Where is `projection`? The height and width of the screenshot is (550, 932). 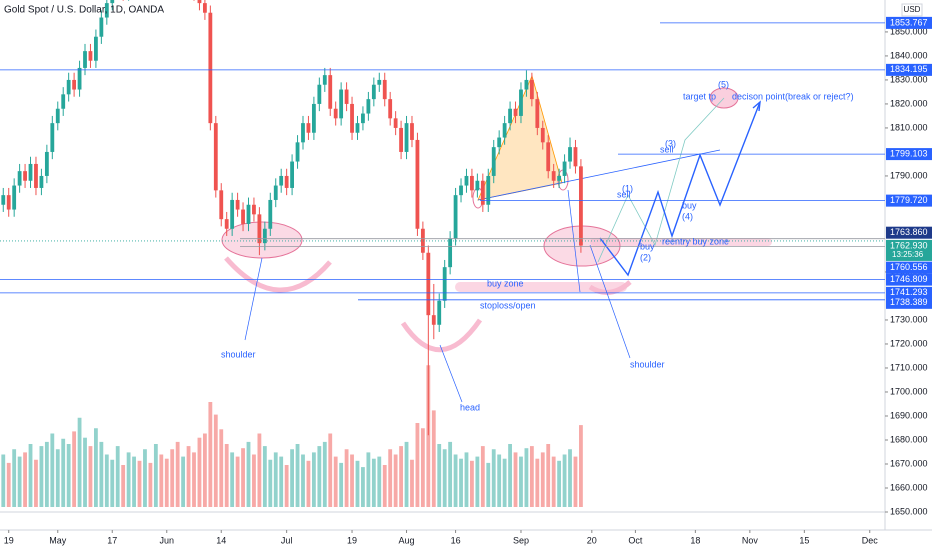 projection is located at coordinates (680, 189).